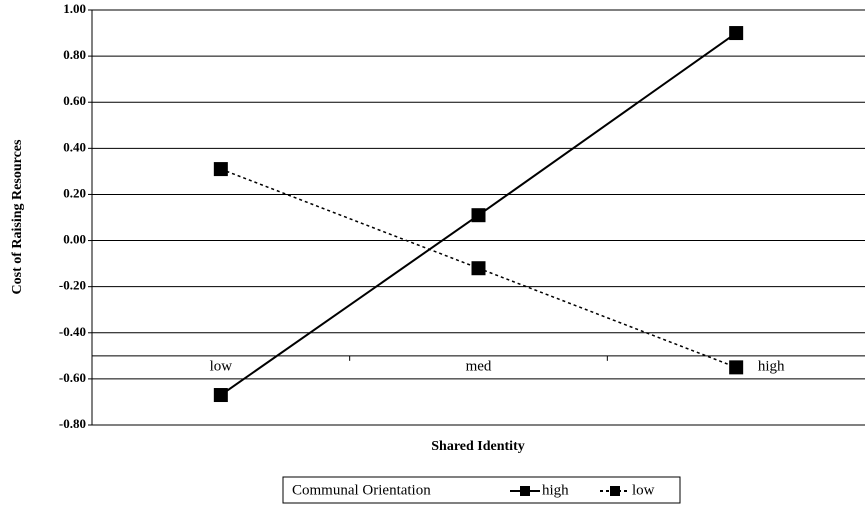 Image resolution: width=865 pixels, height=505 pixels. What do you see at coordinates (74, 100) in the screenshot?
I see `y-tick-label: 0.60` at bounding box center [74, 100].